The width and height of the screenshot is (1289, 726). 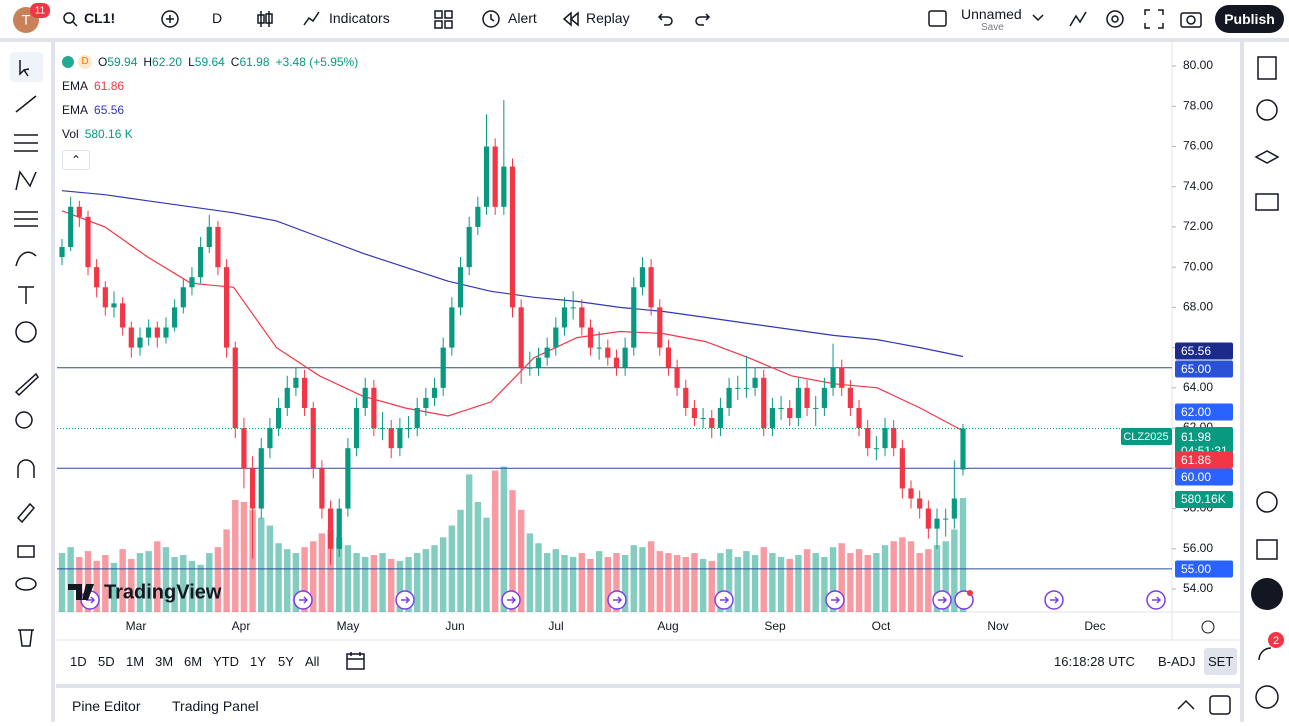 I want to click on compare-button, so click(x=170, y=19).